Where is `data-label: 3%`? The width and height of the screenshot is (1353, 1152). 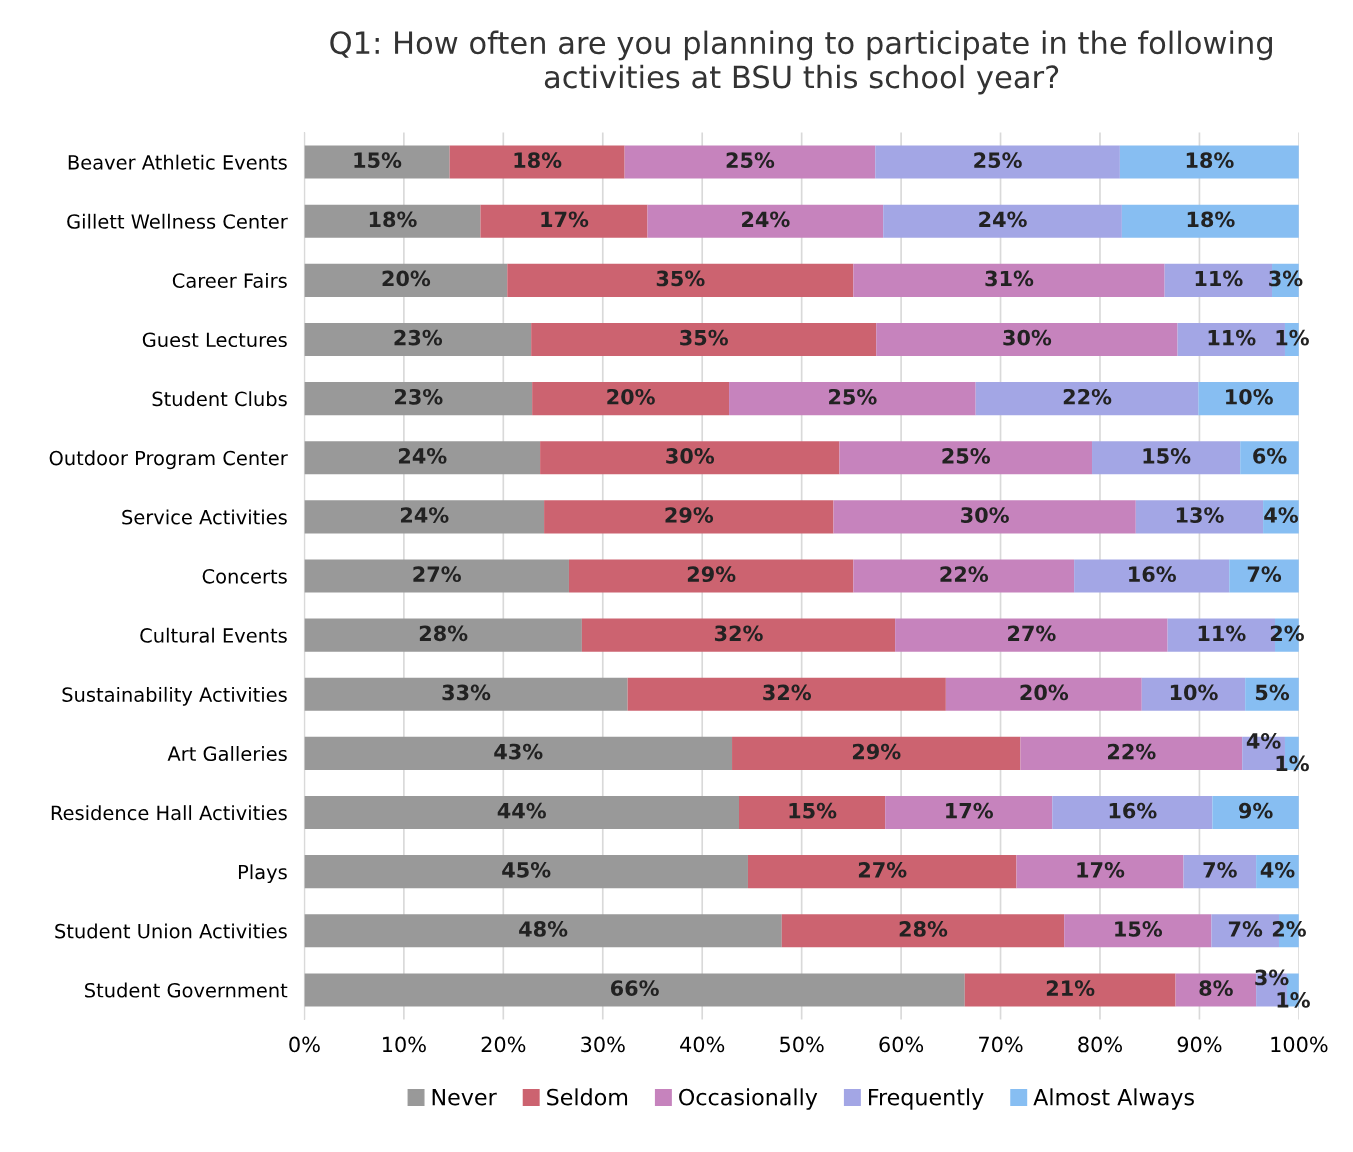 data-label: 3% is located at coordinates (1272, 977).